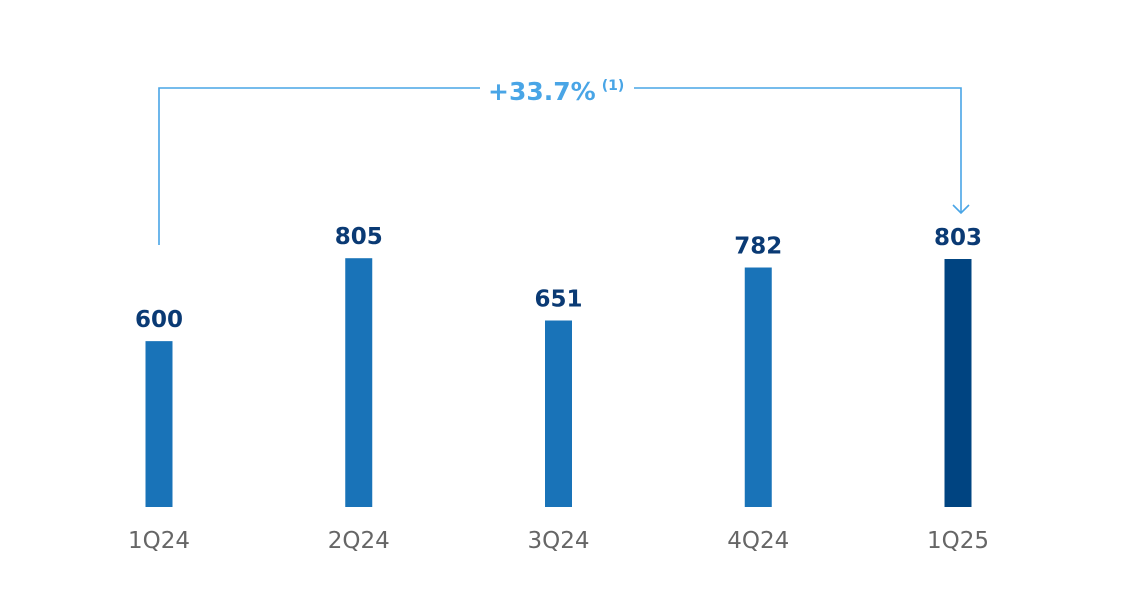 This screenshot has height=594, width=1147. What do you see at coordinates (958, 238) in the screenshot?
I see `value-label: 803` at bounding box center [958, 238].